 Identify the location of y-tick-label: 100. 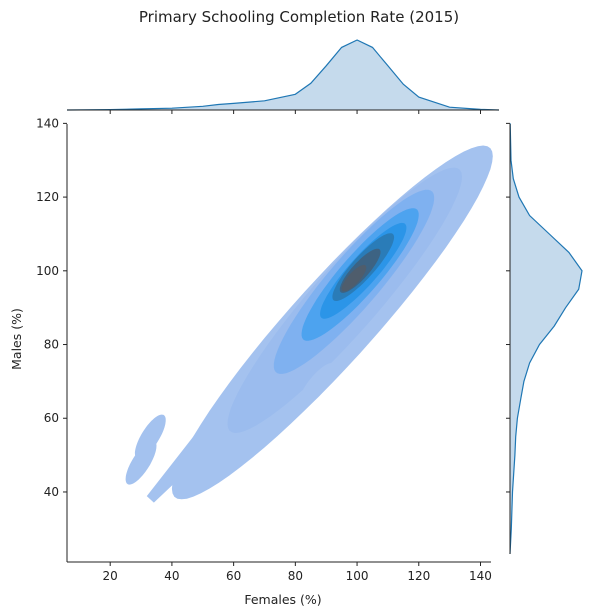
(47, 271).